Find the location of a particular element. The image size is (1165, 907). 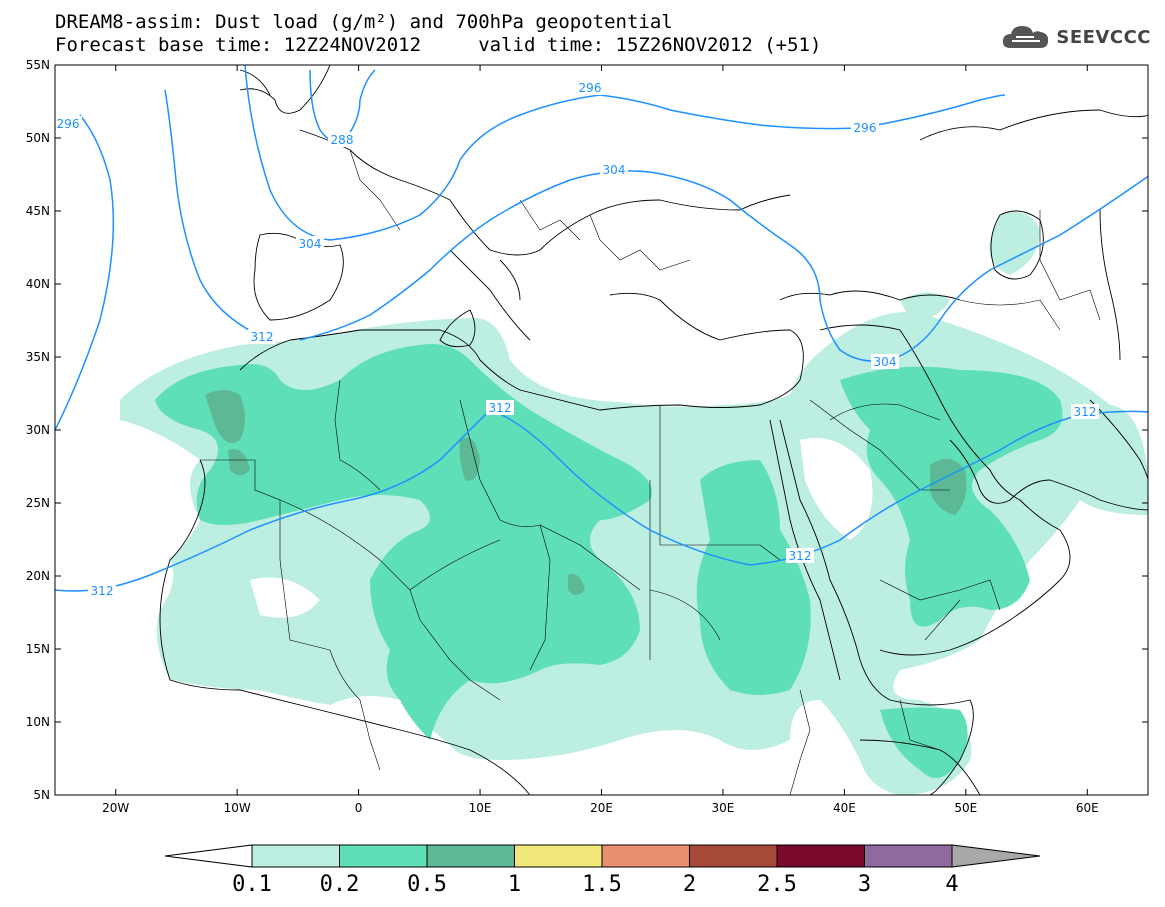

dust-colorbar is located at coordinates (602, 856).